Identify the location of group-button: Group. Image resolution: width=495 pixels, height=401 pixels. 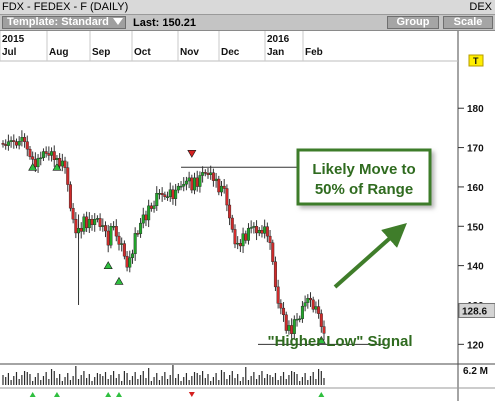
(413, 22).